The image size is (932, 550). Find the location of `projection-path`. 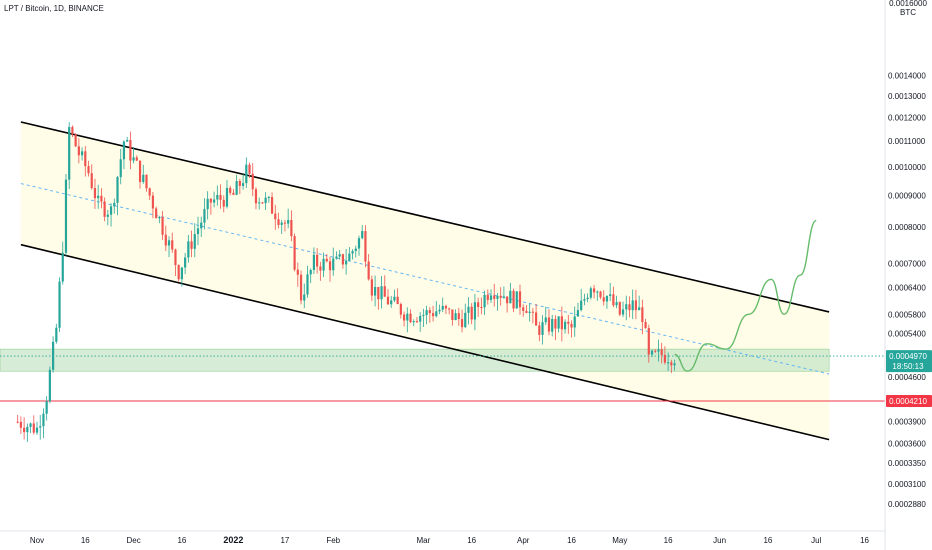

projection-path is located at coordinates (745, 295).